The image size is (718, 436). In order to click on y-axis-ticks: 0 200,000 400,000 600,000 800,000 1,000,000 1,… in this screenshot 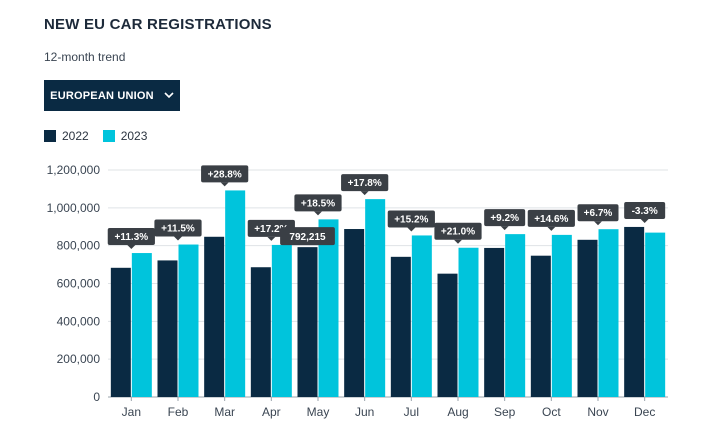, I will do `click(74, 283)`.